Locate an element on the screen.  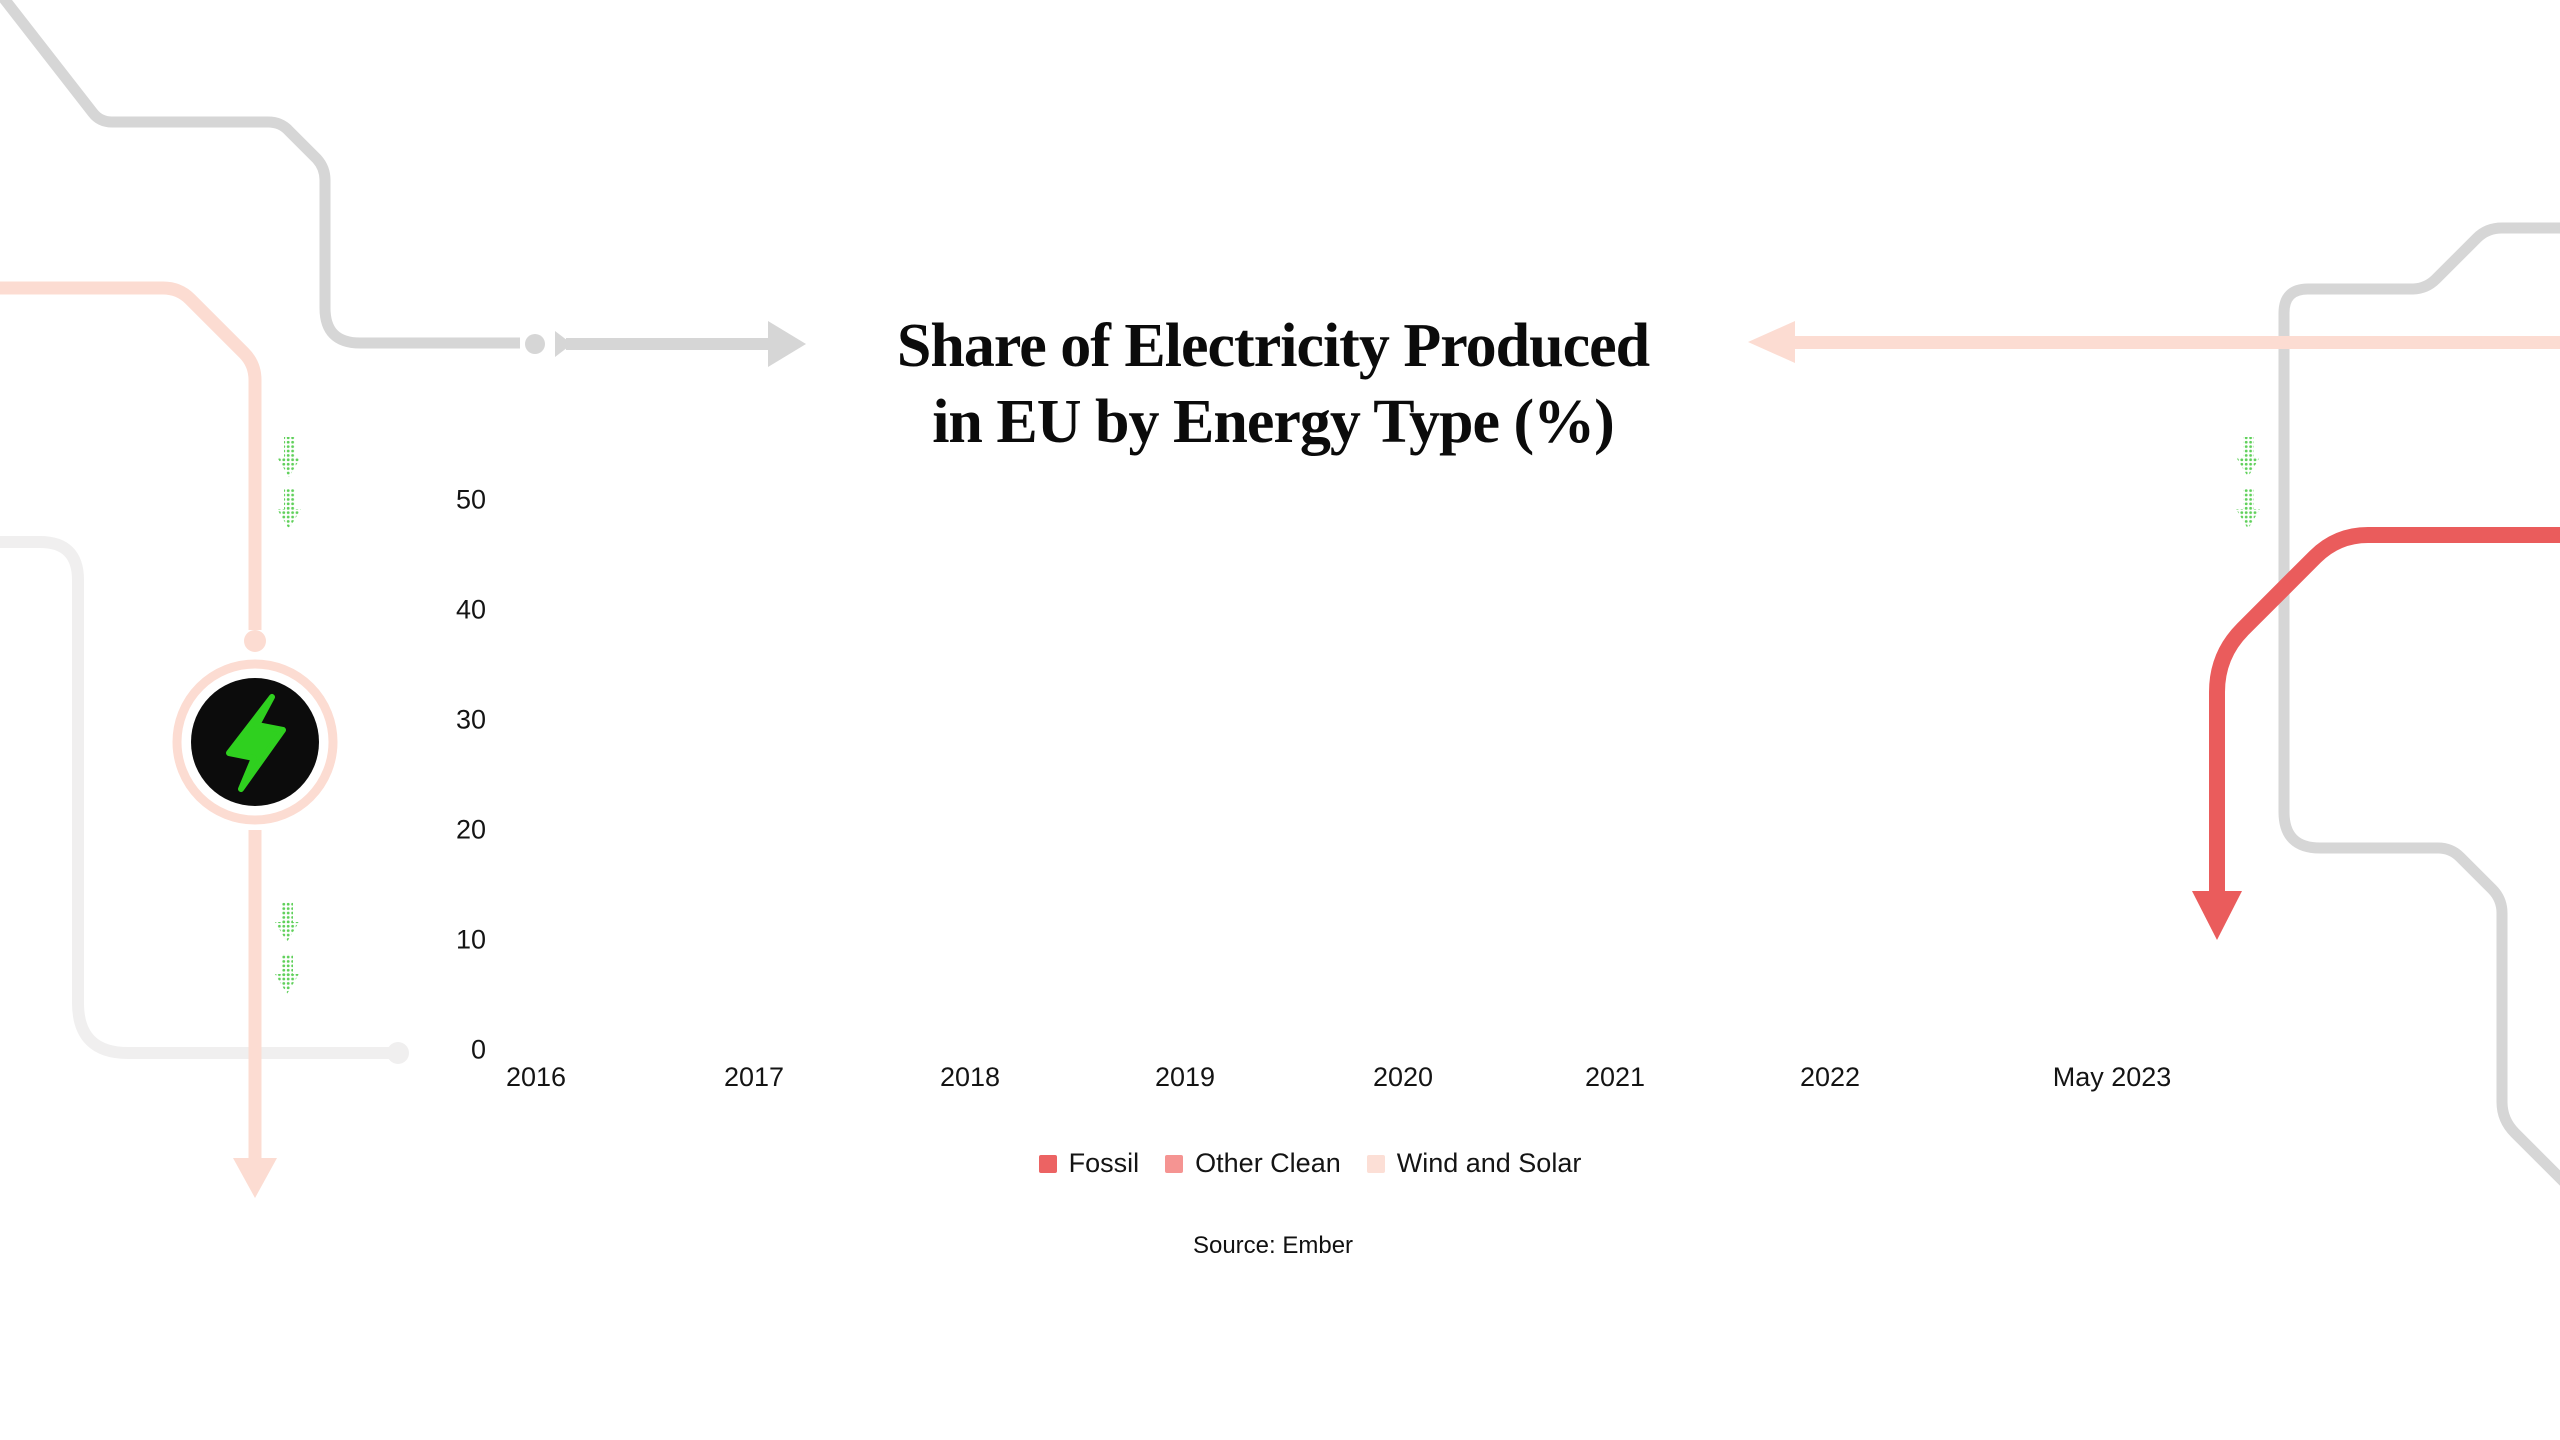
chart-legend: Fossil Other Clean Wind and Solar is located at coordinates (1310, 1163).